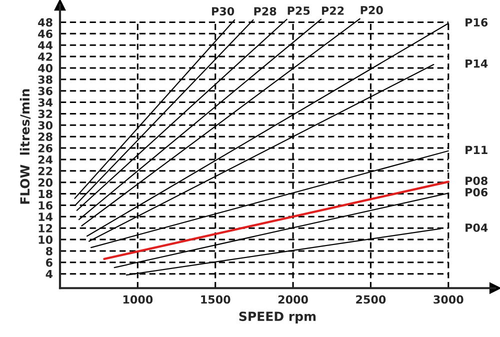  What do you see at coordinates (215, 299) in the screenshot?
I see `x-tick-label: 1500` at bounding box center [215, 299].